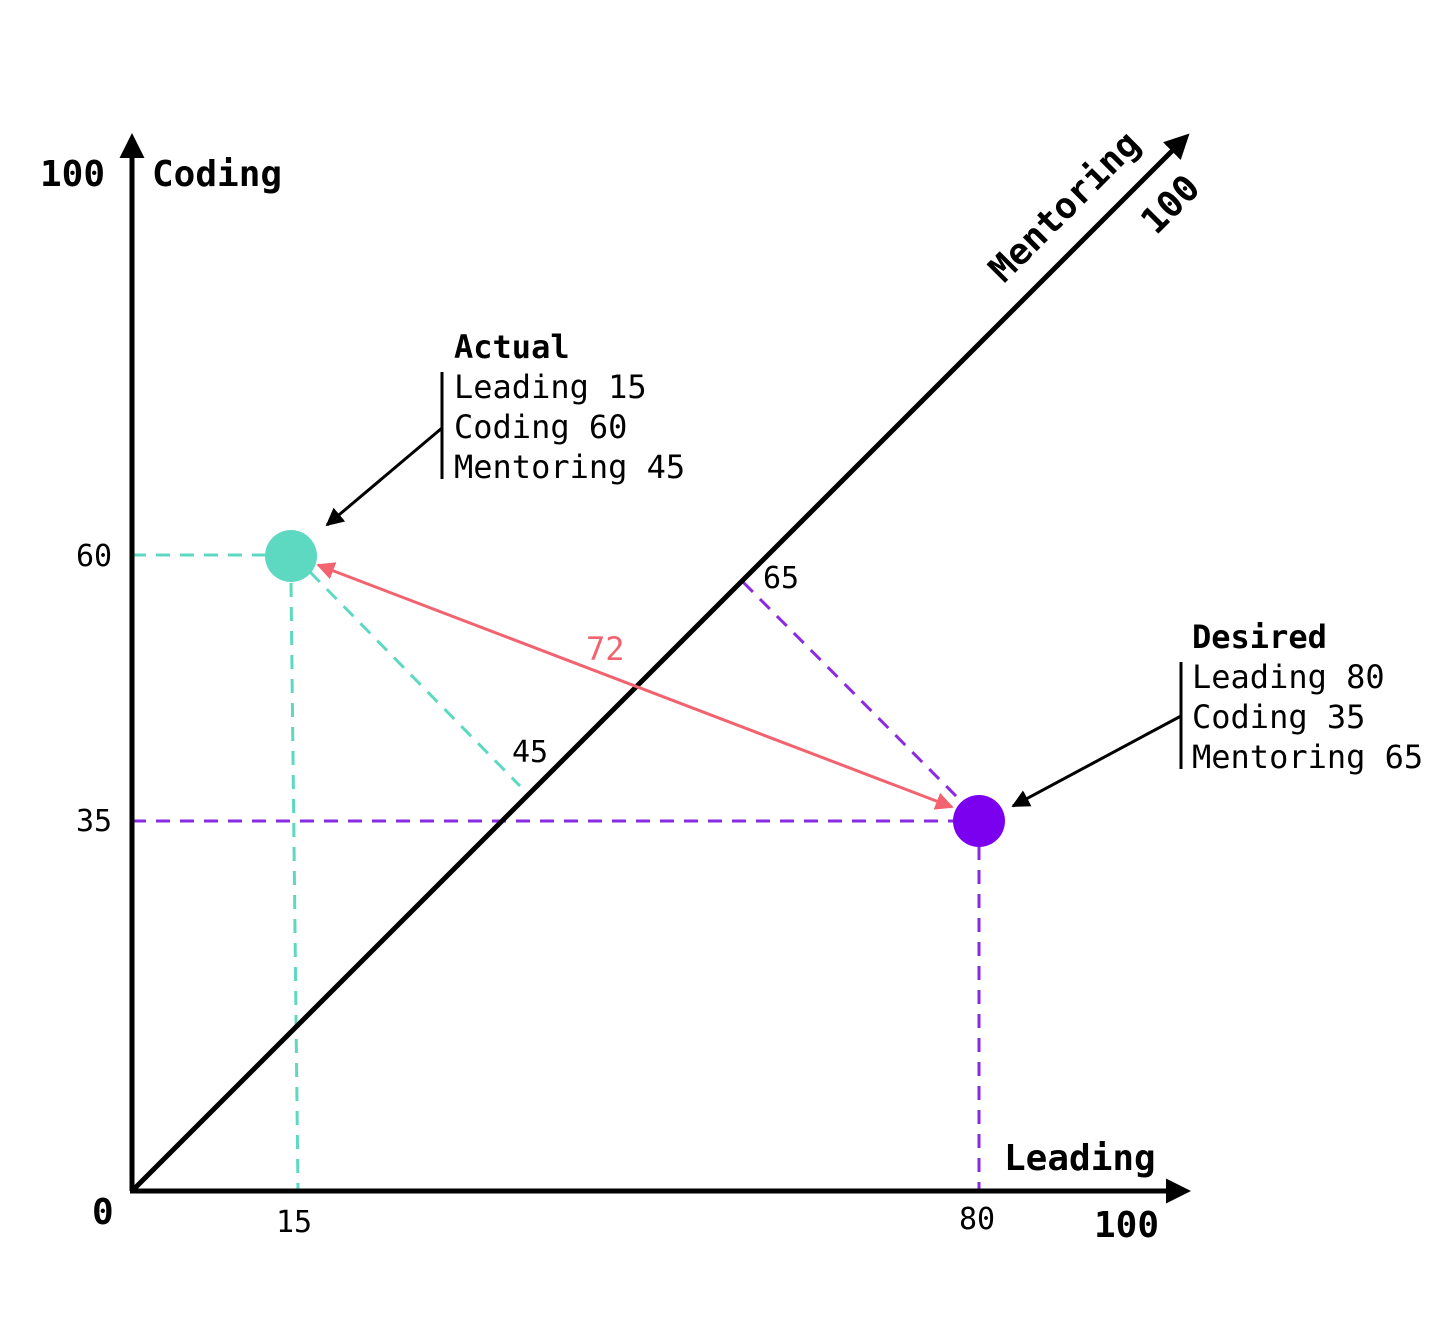 Image resolution: width=1456 pixels, height=1324 pixels. Describe the element at coordinates (94, 821) in the screenshot. I see `coding-tick-desired: 35` at that location.